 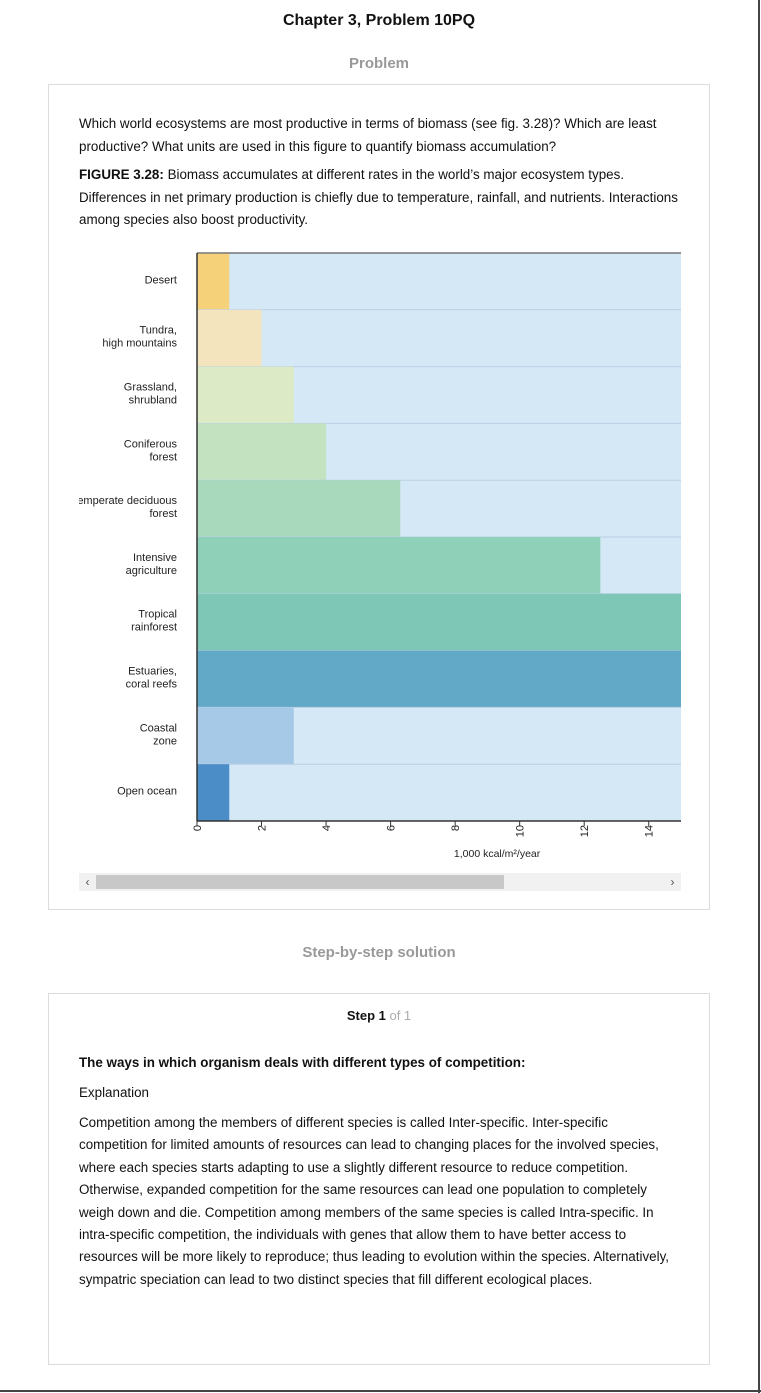 I want to click on step-count: of 1, so click(x=398, y=1015).